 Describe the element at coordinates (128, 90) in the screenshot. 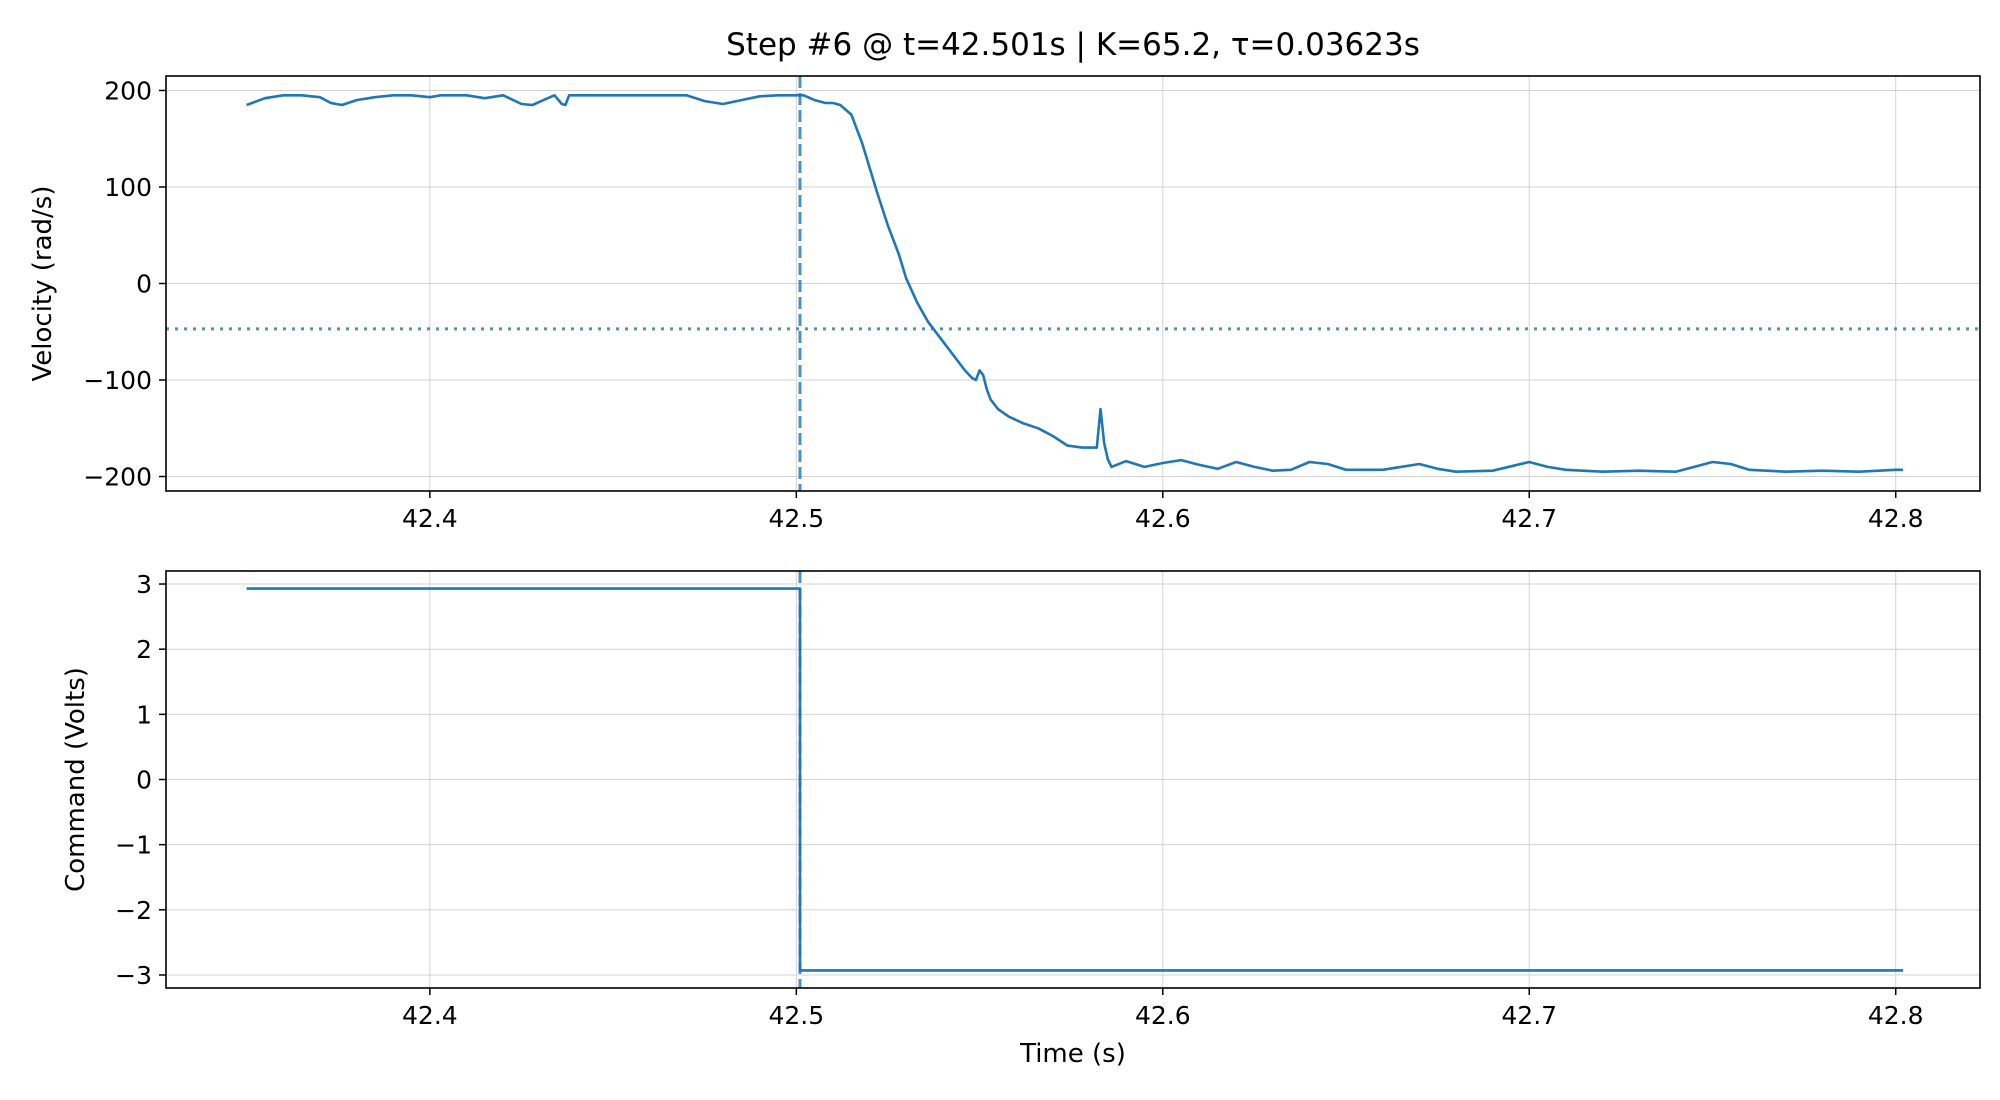

I see `y-tick-label: 200` at that location.